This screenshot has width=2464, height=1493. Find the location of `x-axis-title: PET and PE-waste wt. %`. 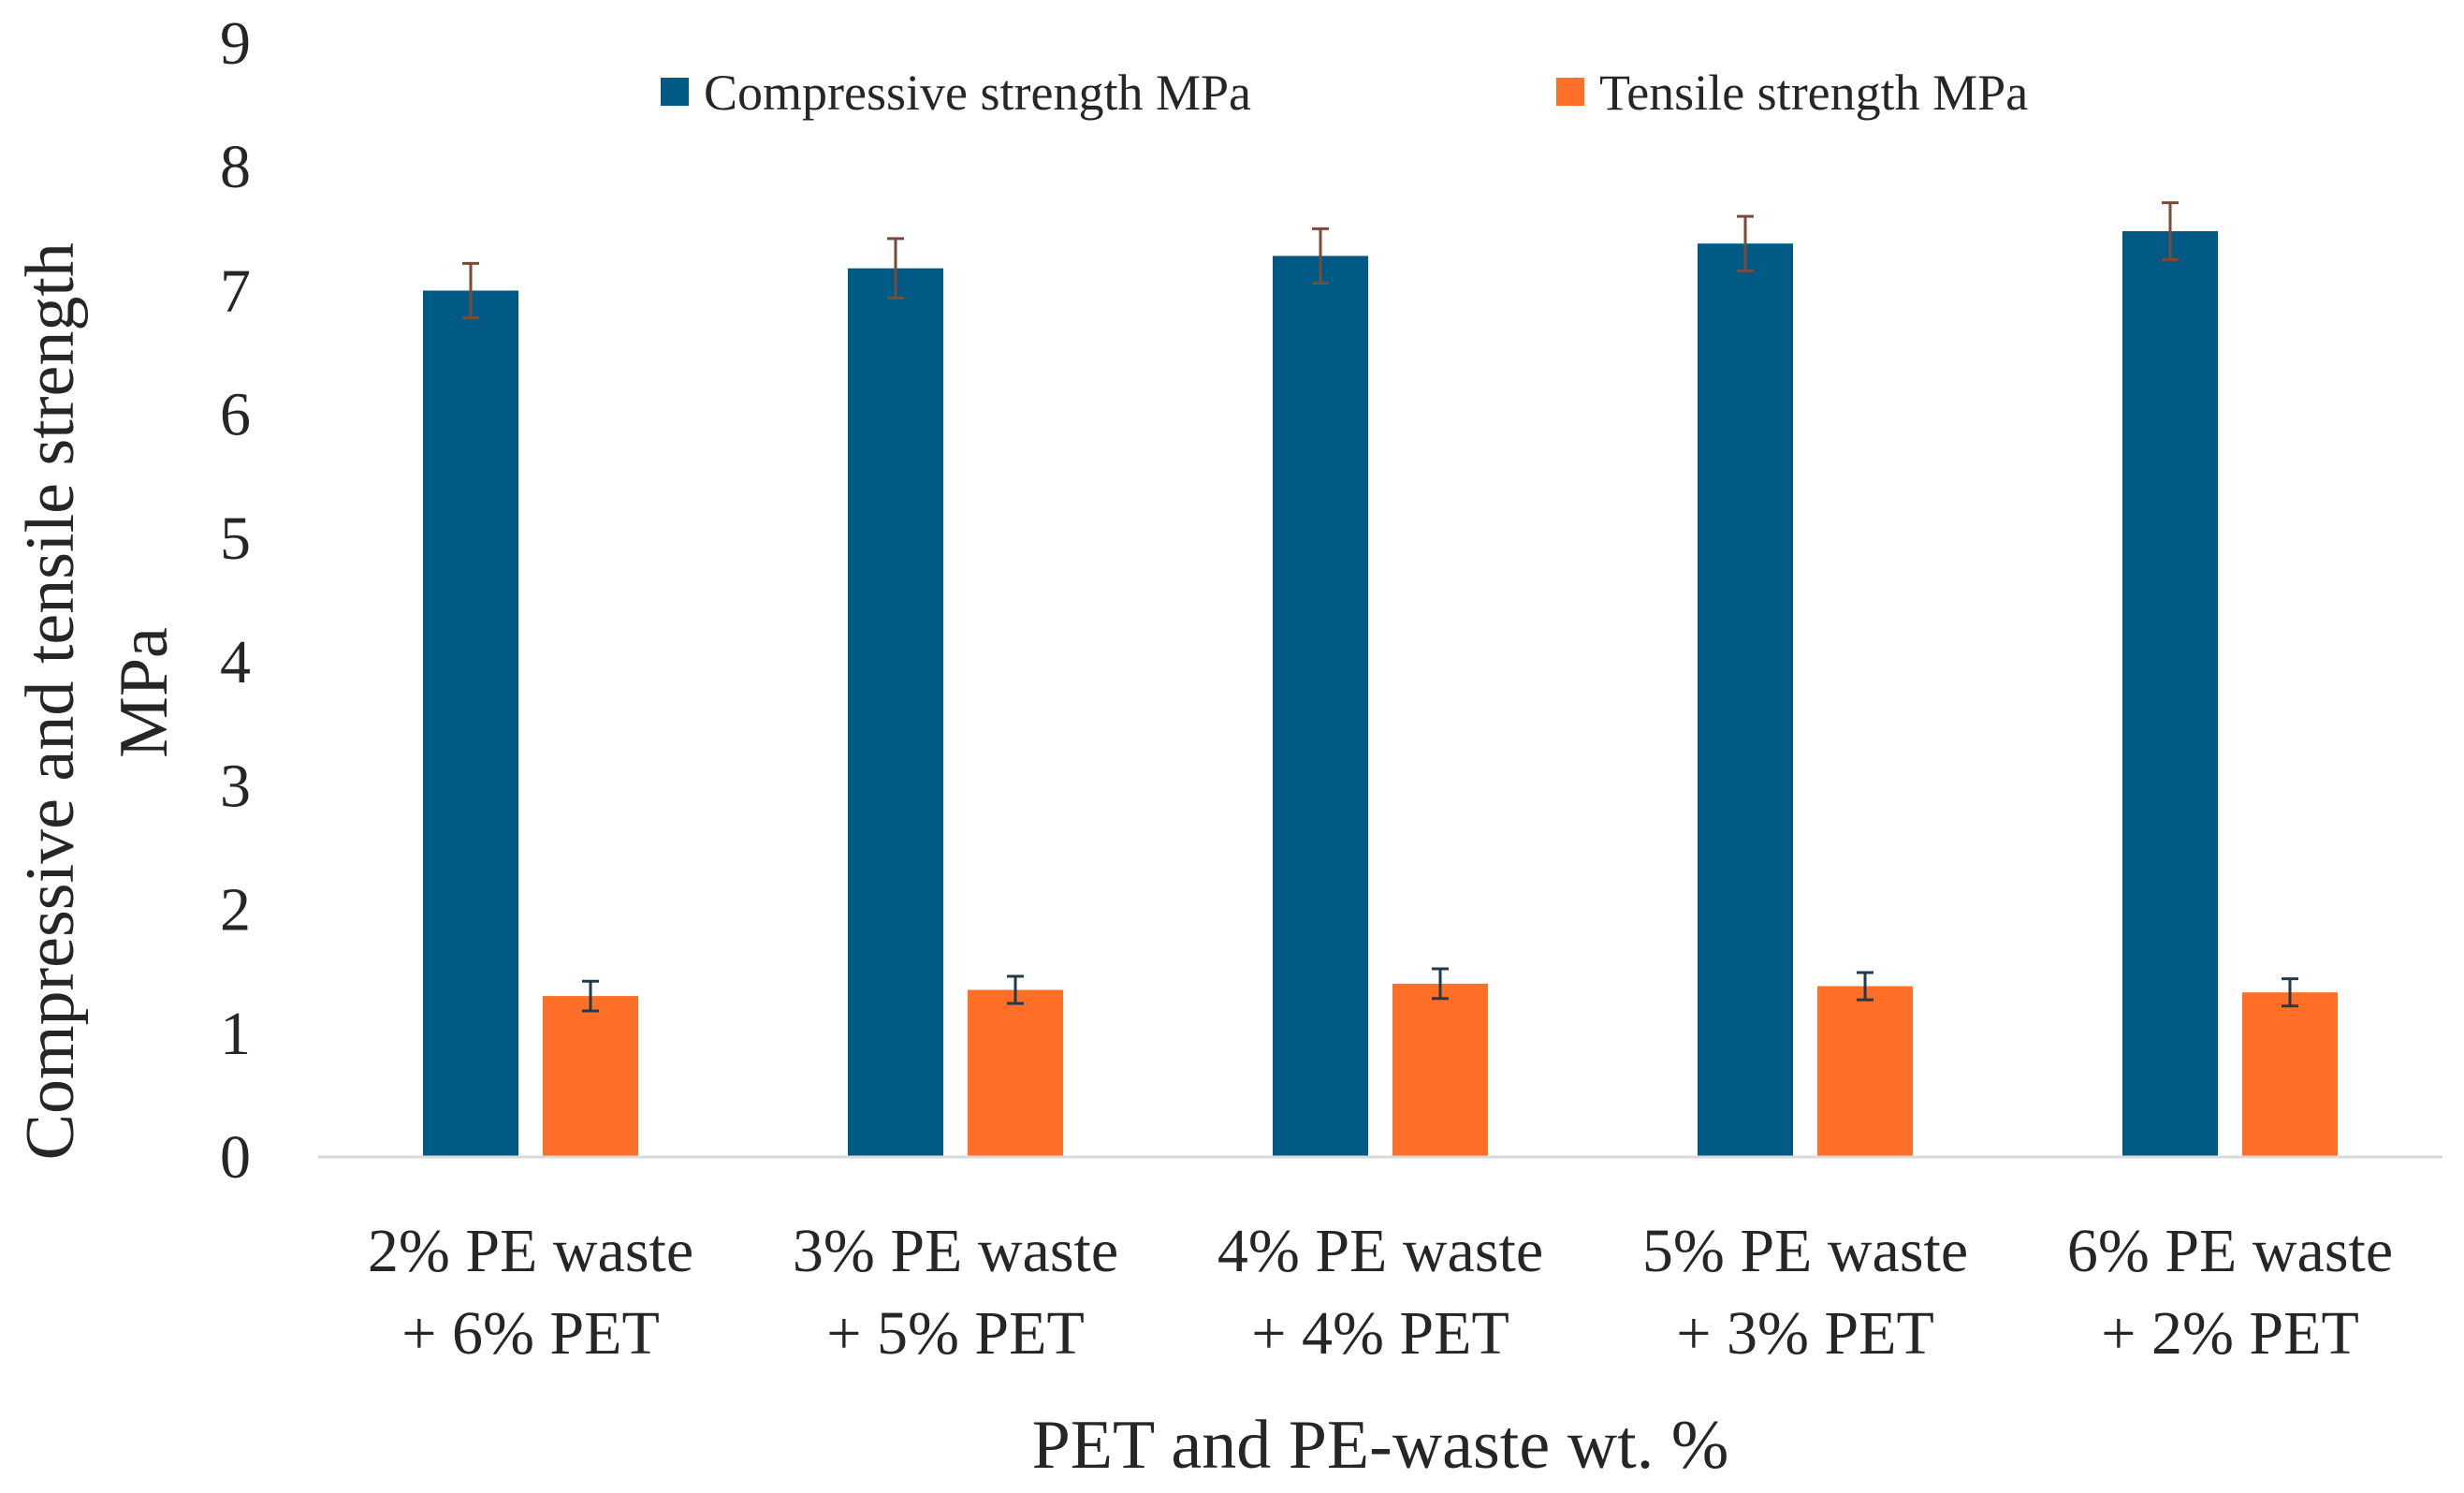

x-axis-title: PET and PE-waste wt. % is located at coordinates (1381, 1445).